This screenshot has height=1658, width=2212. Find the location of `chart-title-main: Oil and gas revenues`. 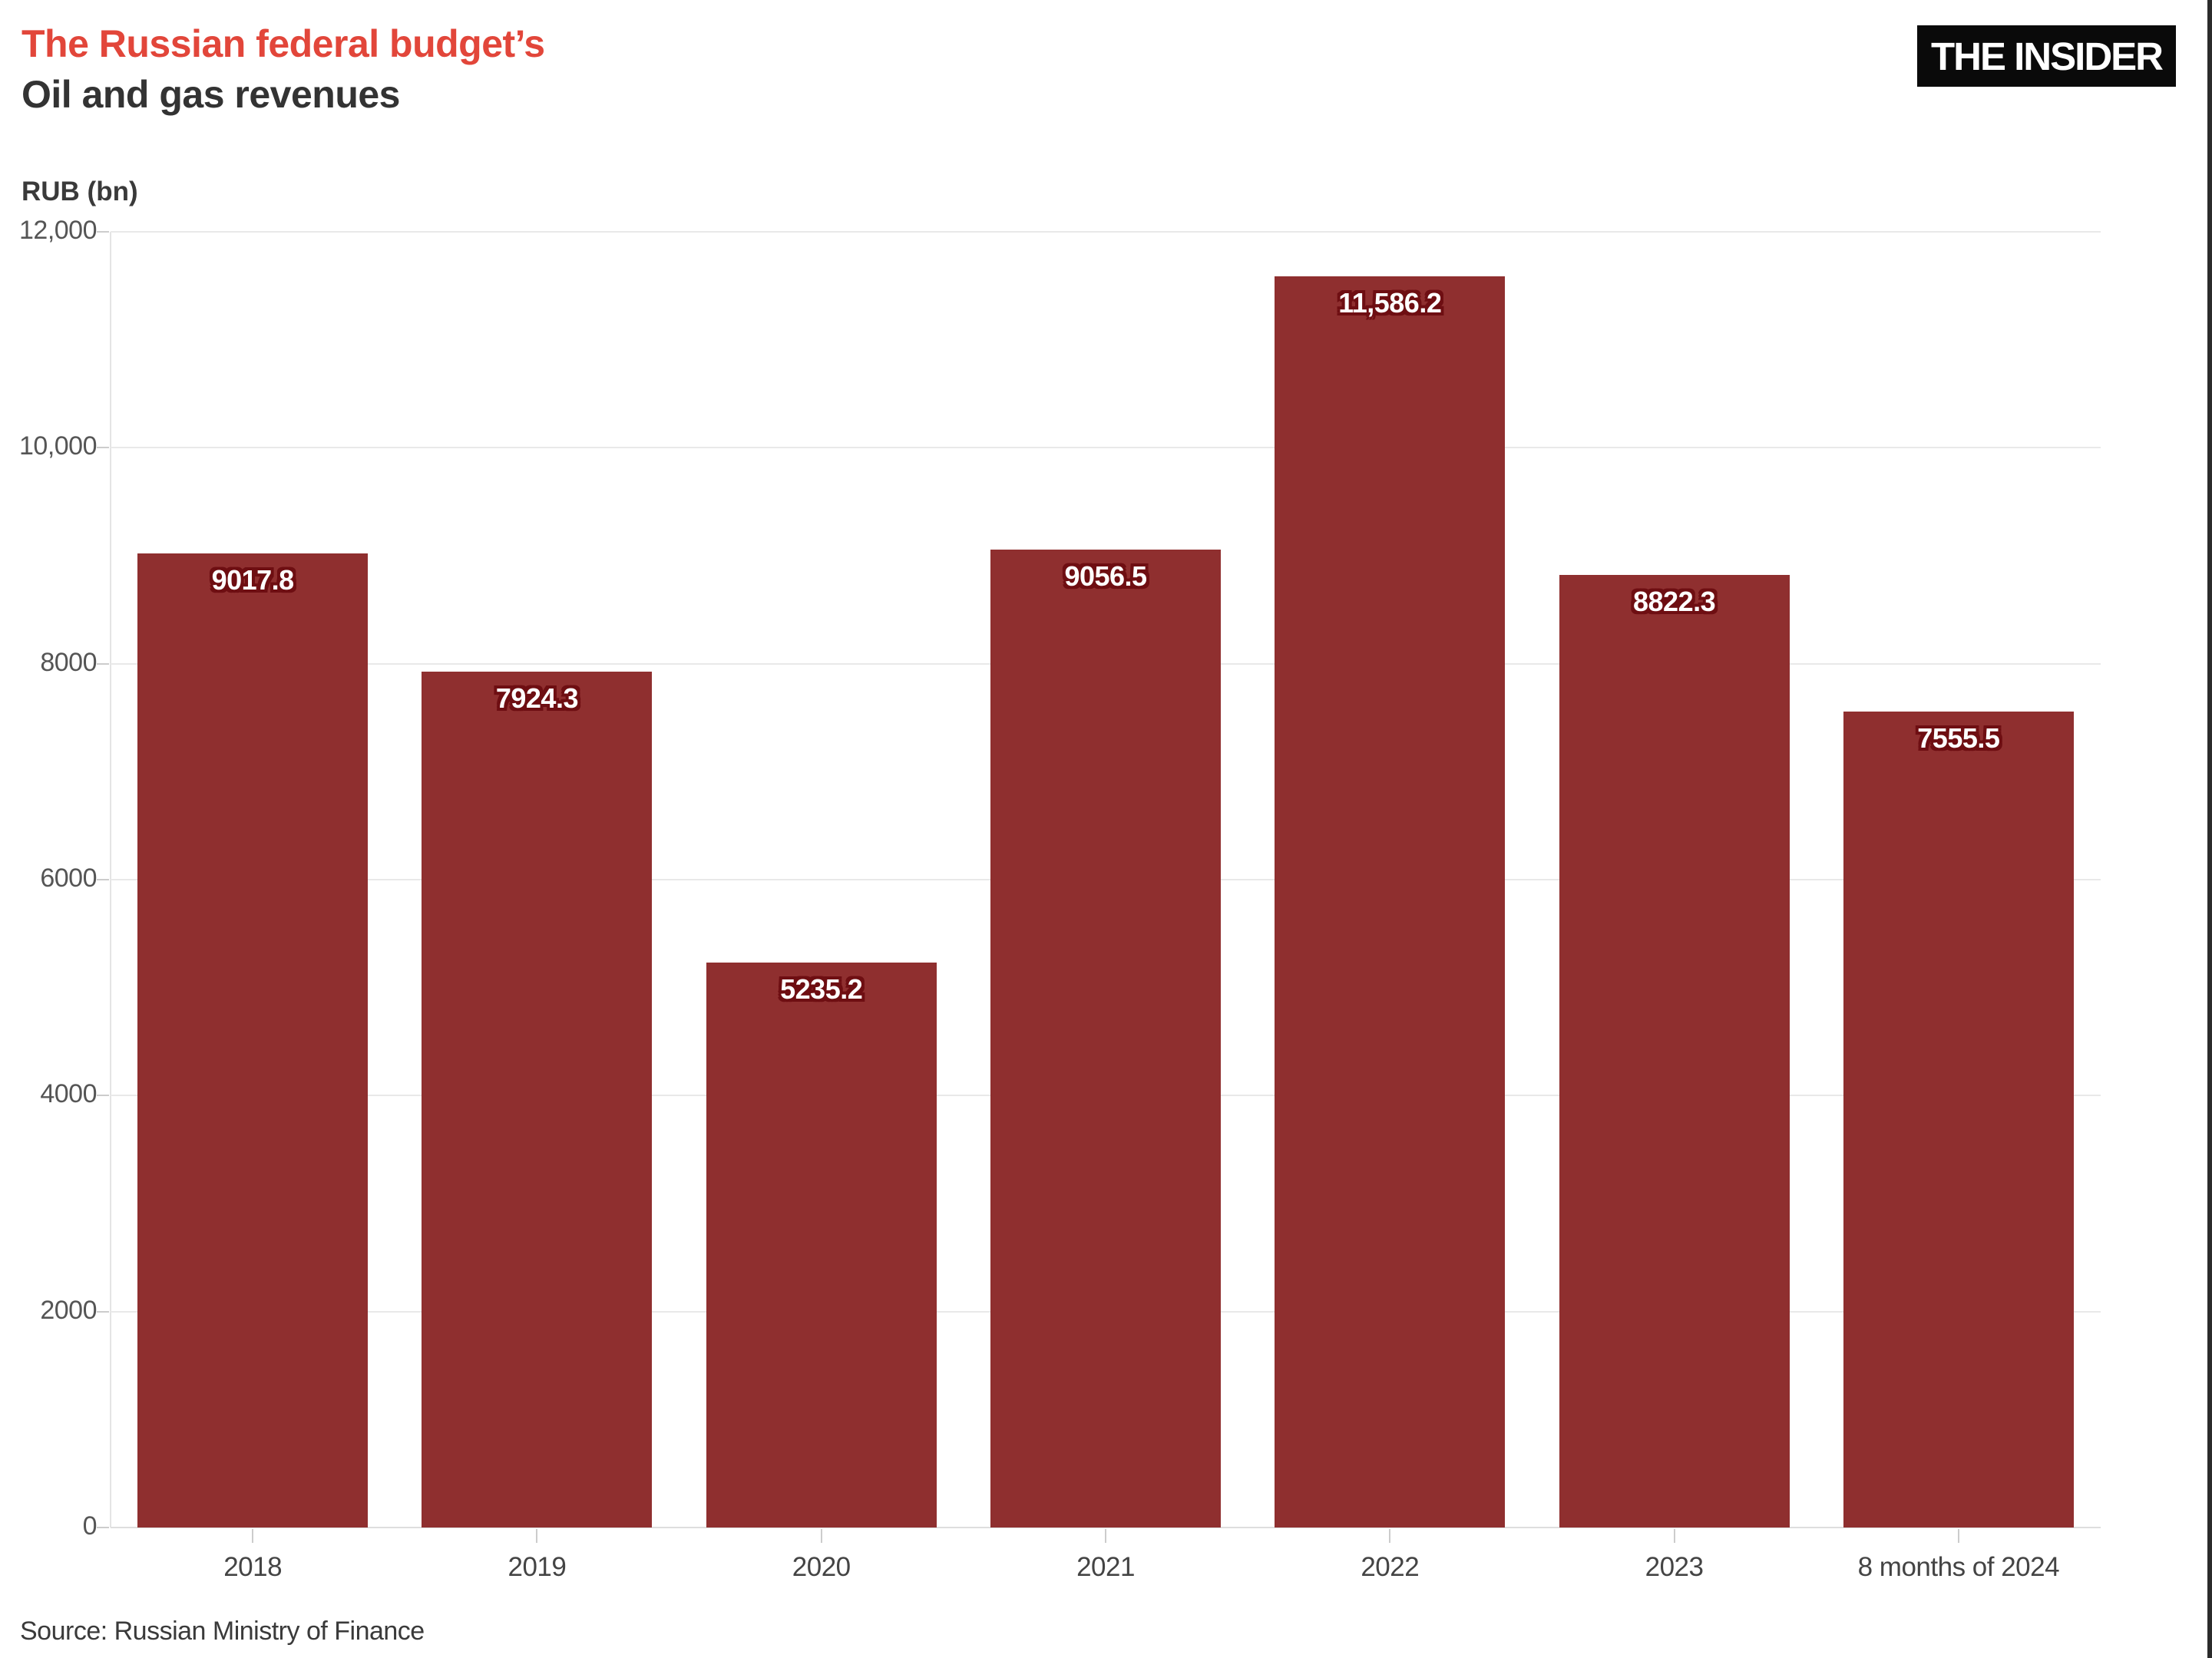

chart-title-main: Oil and gas revenues is located at coordinates (211, 94).